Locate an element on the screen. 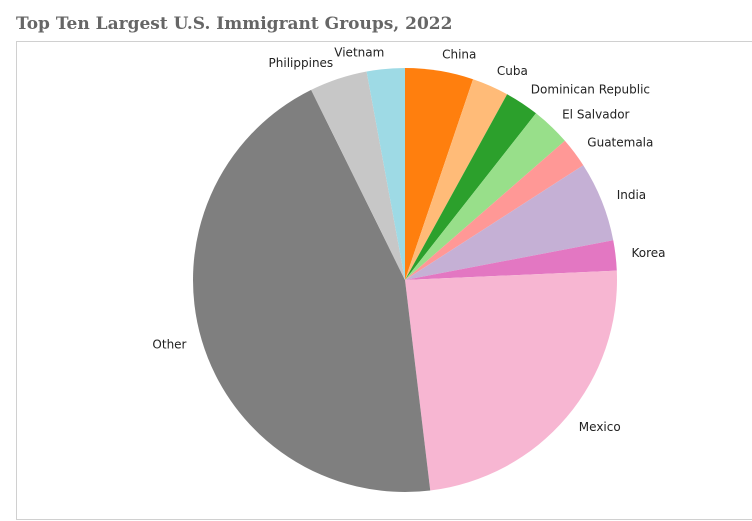  pie-label-cuba: Cuba is located at coordinates (512, 71).